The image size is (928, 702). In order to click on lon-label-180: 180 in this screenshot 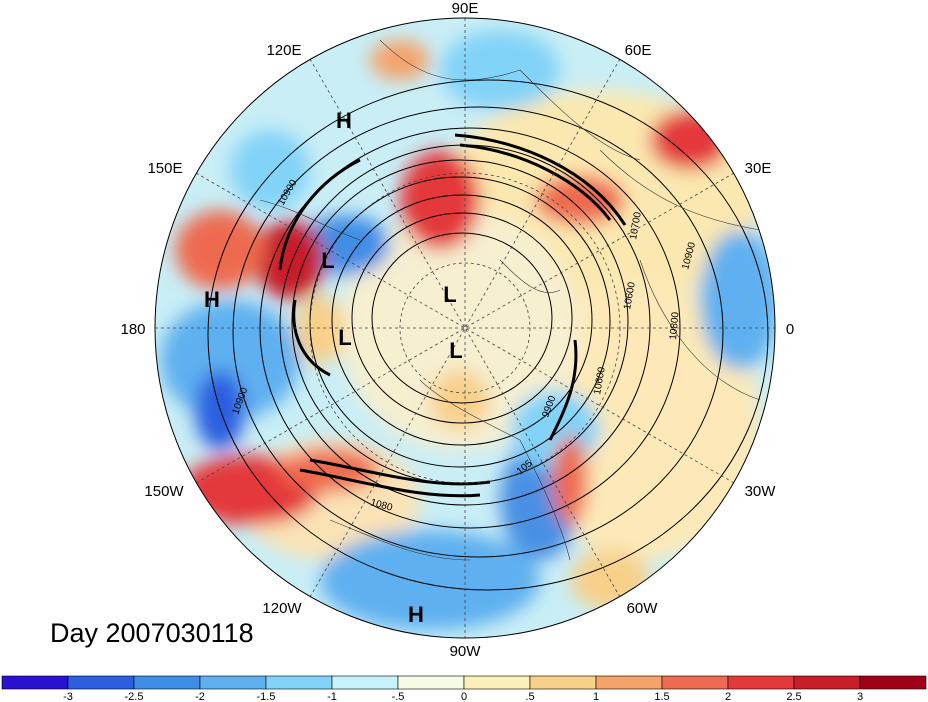, I will do `click(132, 329)`.